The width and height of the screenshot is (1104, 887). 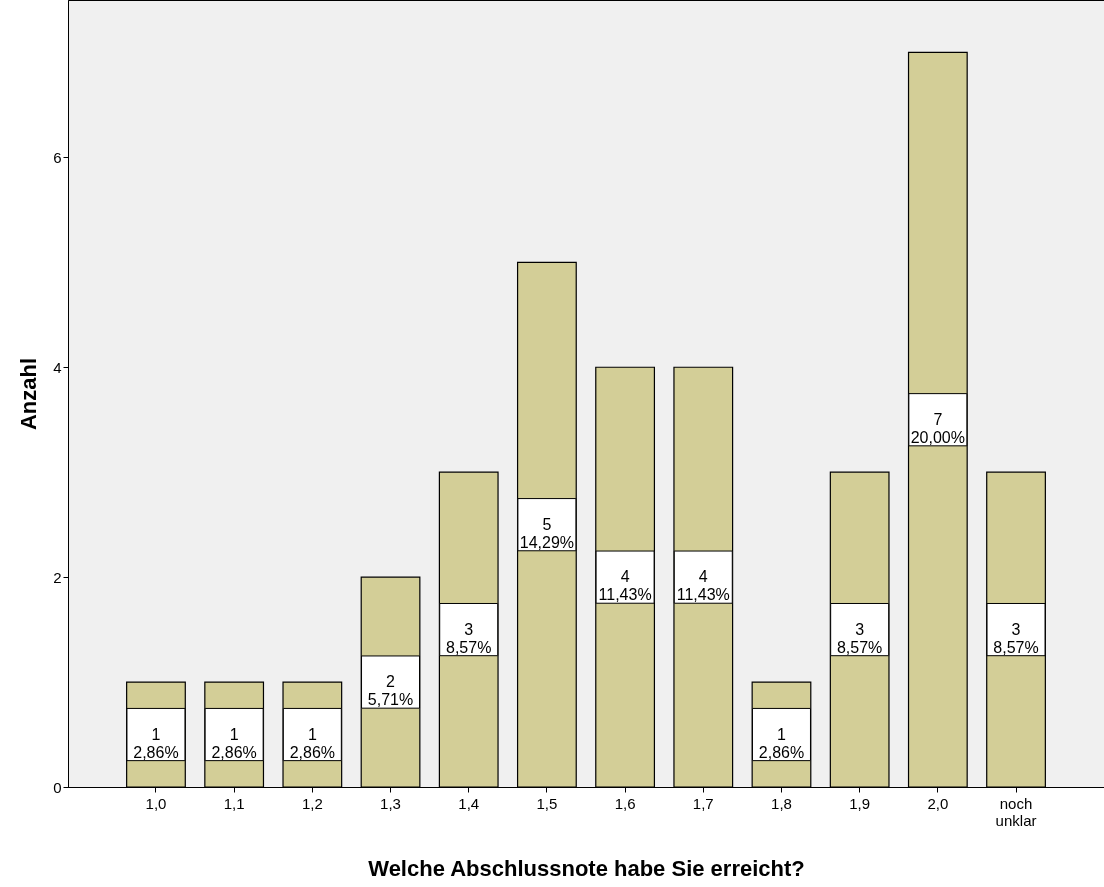 What do you see at coordinates (781, 803) in the screenshot?
I see `x-tick-label: 1,8` at bounding box center [781, 803].